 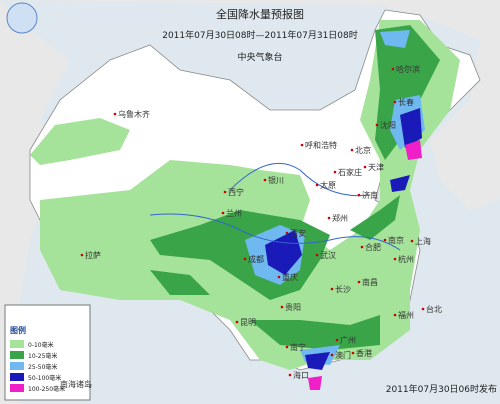 I want to click on inset-label: 南海诸岛, so click(x=76, y=384).